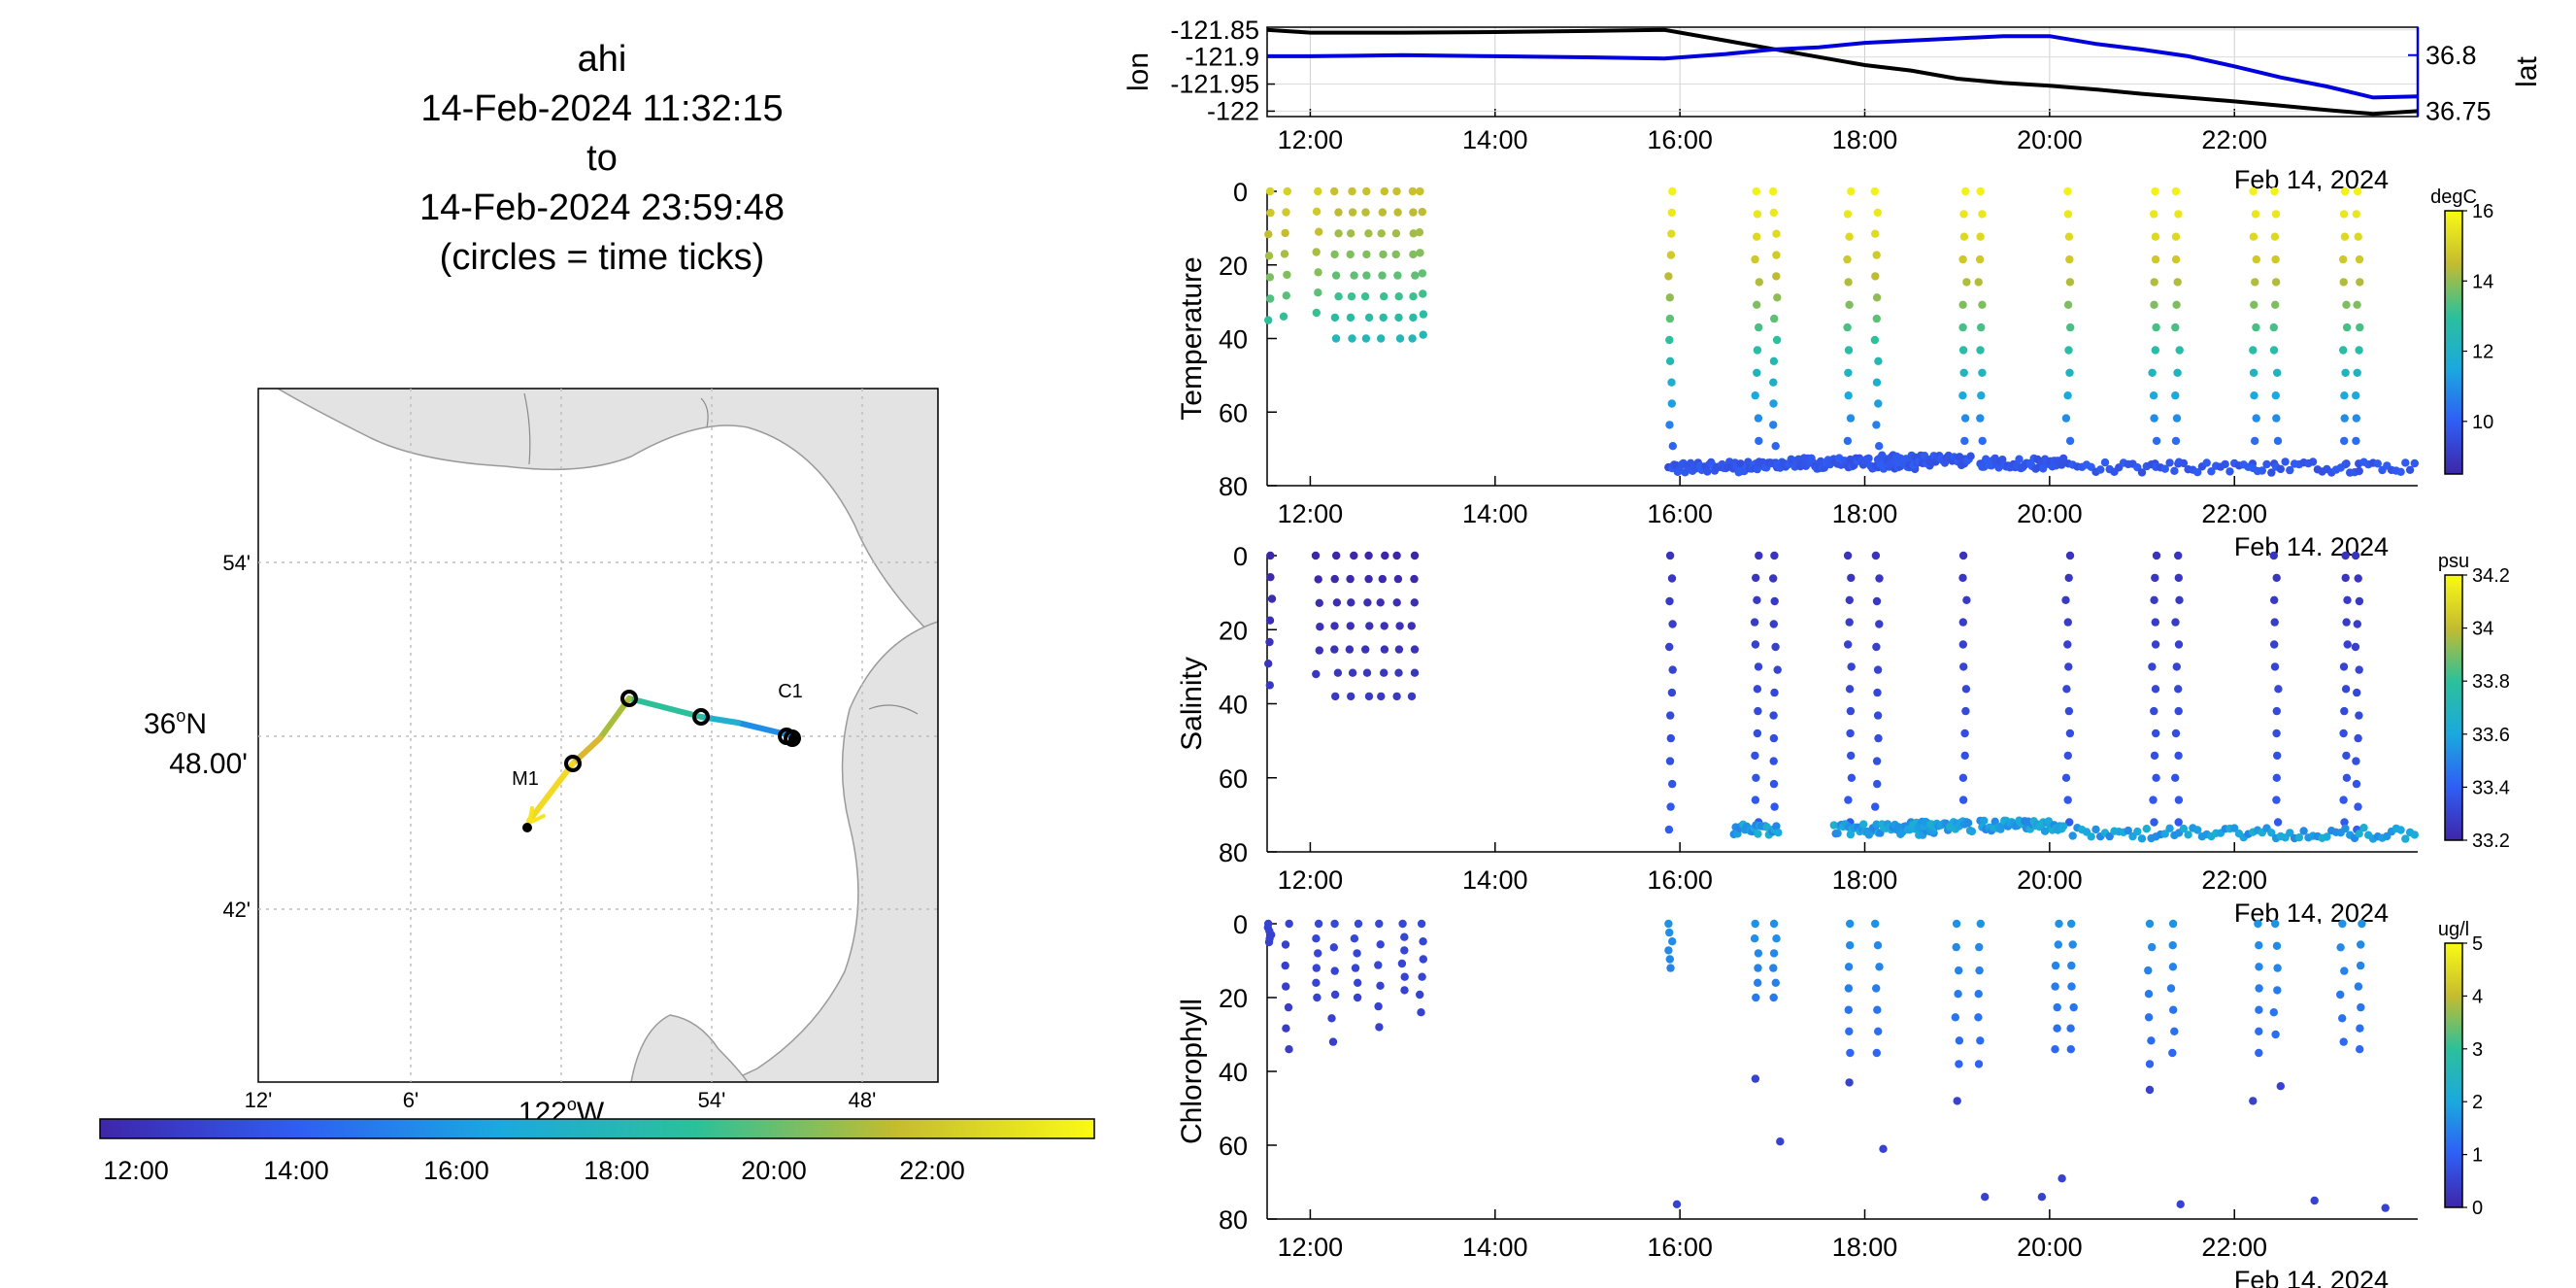  What do you see at coordinates (2483, 352) in the screenshot?
I see `temp-colorbar-tick-label: 12` at bounding box center [2483, 352].